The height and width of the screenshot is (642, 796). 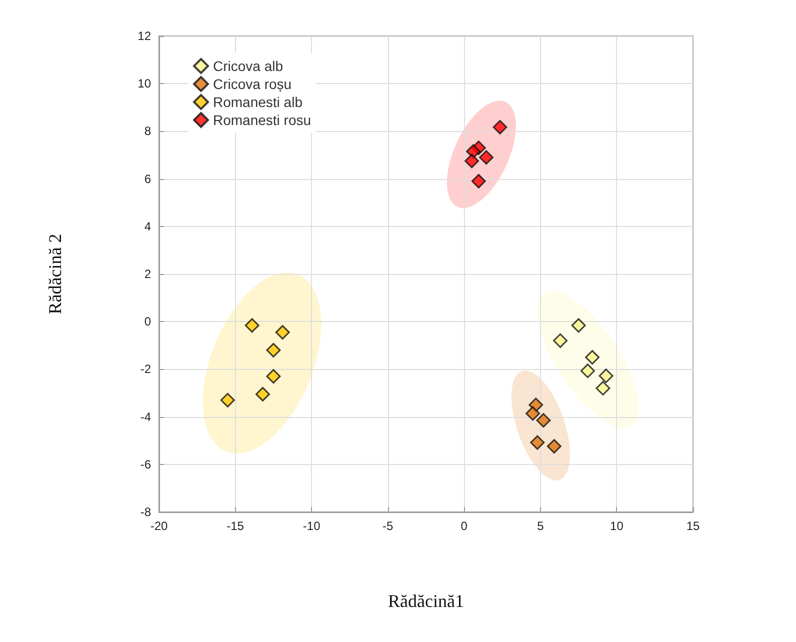 I want to click on y-tick-label: 2, so click(x=148, y=274).